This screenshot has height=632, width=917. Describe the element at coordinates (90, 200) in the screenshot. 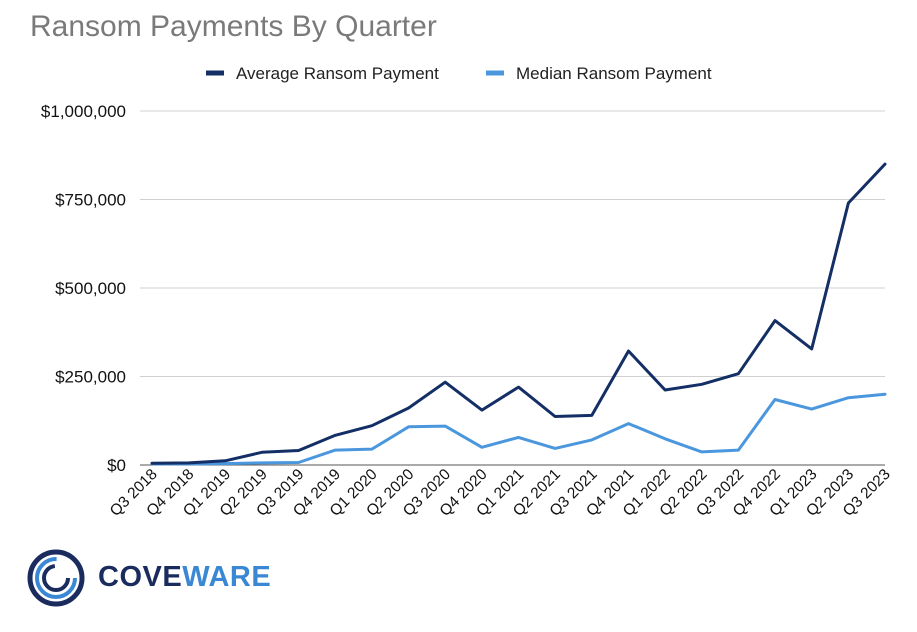

I see `y-tick-label: $750,000` at that location.